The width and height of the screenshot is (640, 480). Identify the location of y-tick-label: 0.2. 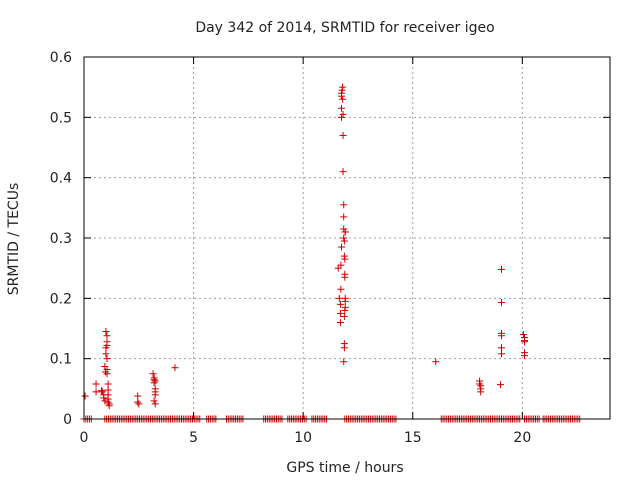
(61, 299).